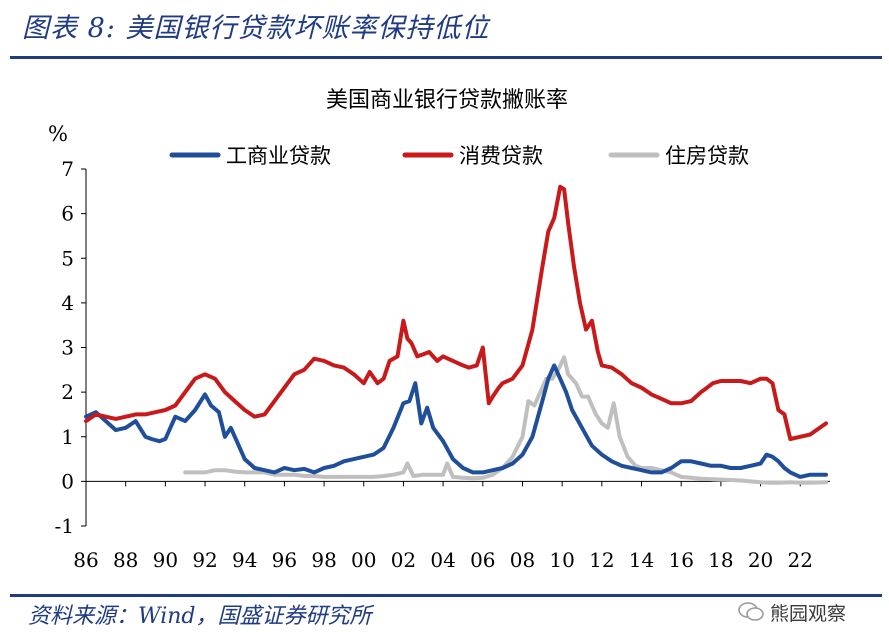 The image size is (889, 639). I want to click on x-tick-label: 88, so click(125, 560).